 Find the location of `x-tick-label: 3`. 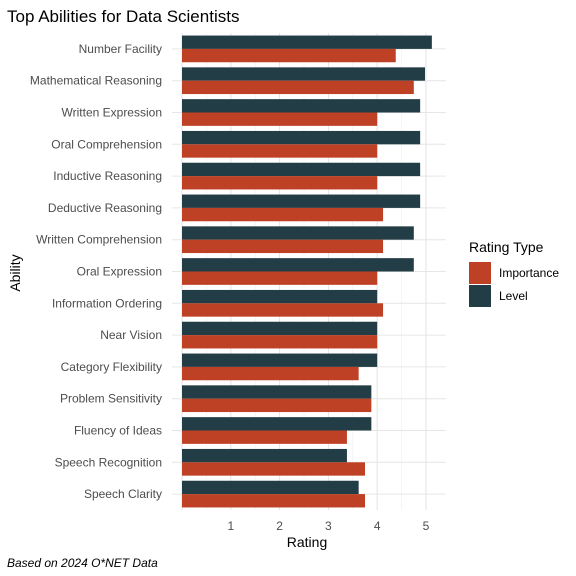

x-tick-label: 3 is located at coordinates (328, 526).